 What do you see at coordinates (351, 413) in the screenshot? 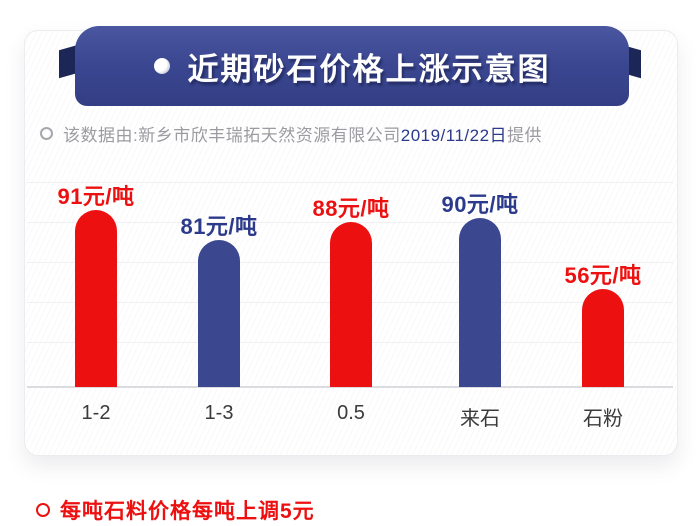
I see `bar-category-label: 0.5` at bounding box center [351, 413].